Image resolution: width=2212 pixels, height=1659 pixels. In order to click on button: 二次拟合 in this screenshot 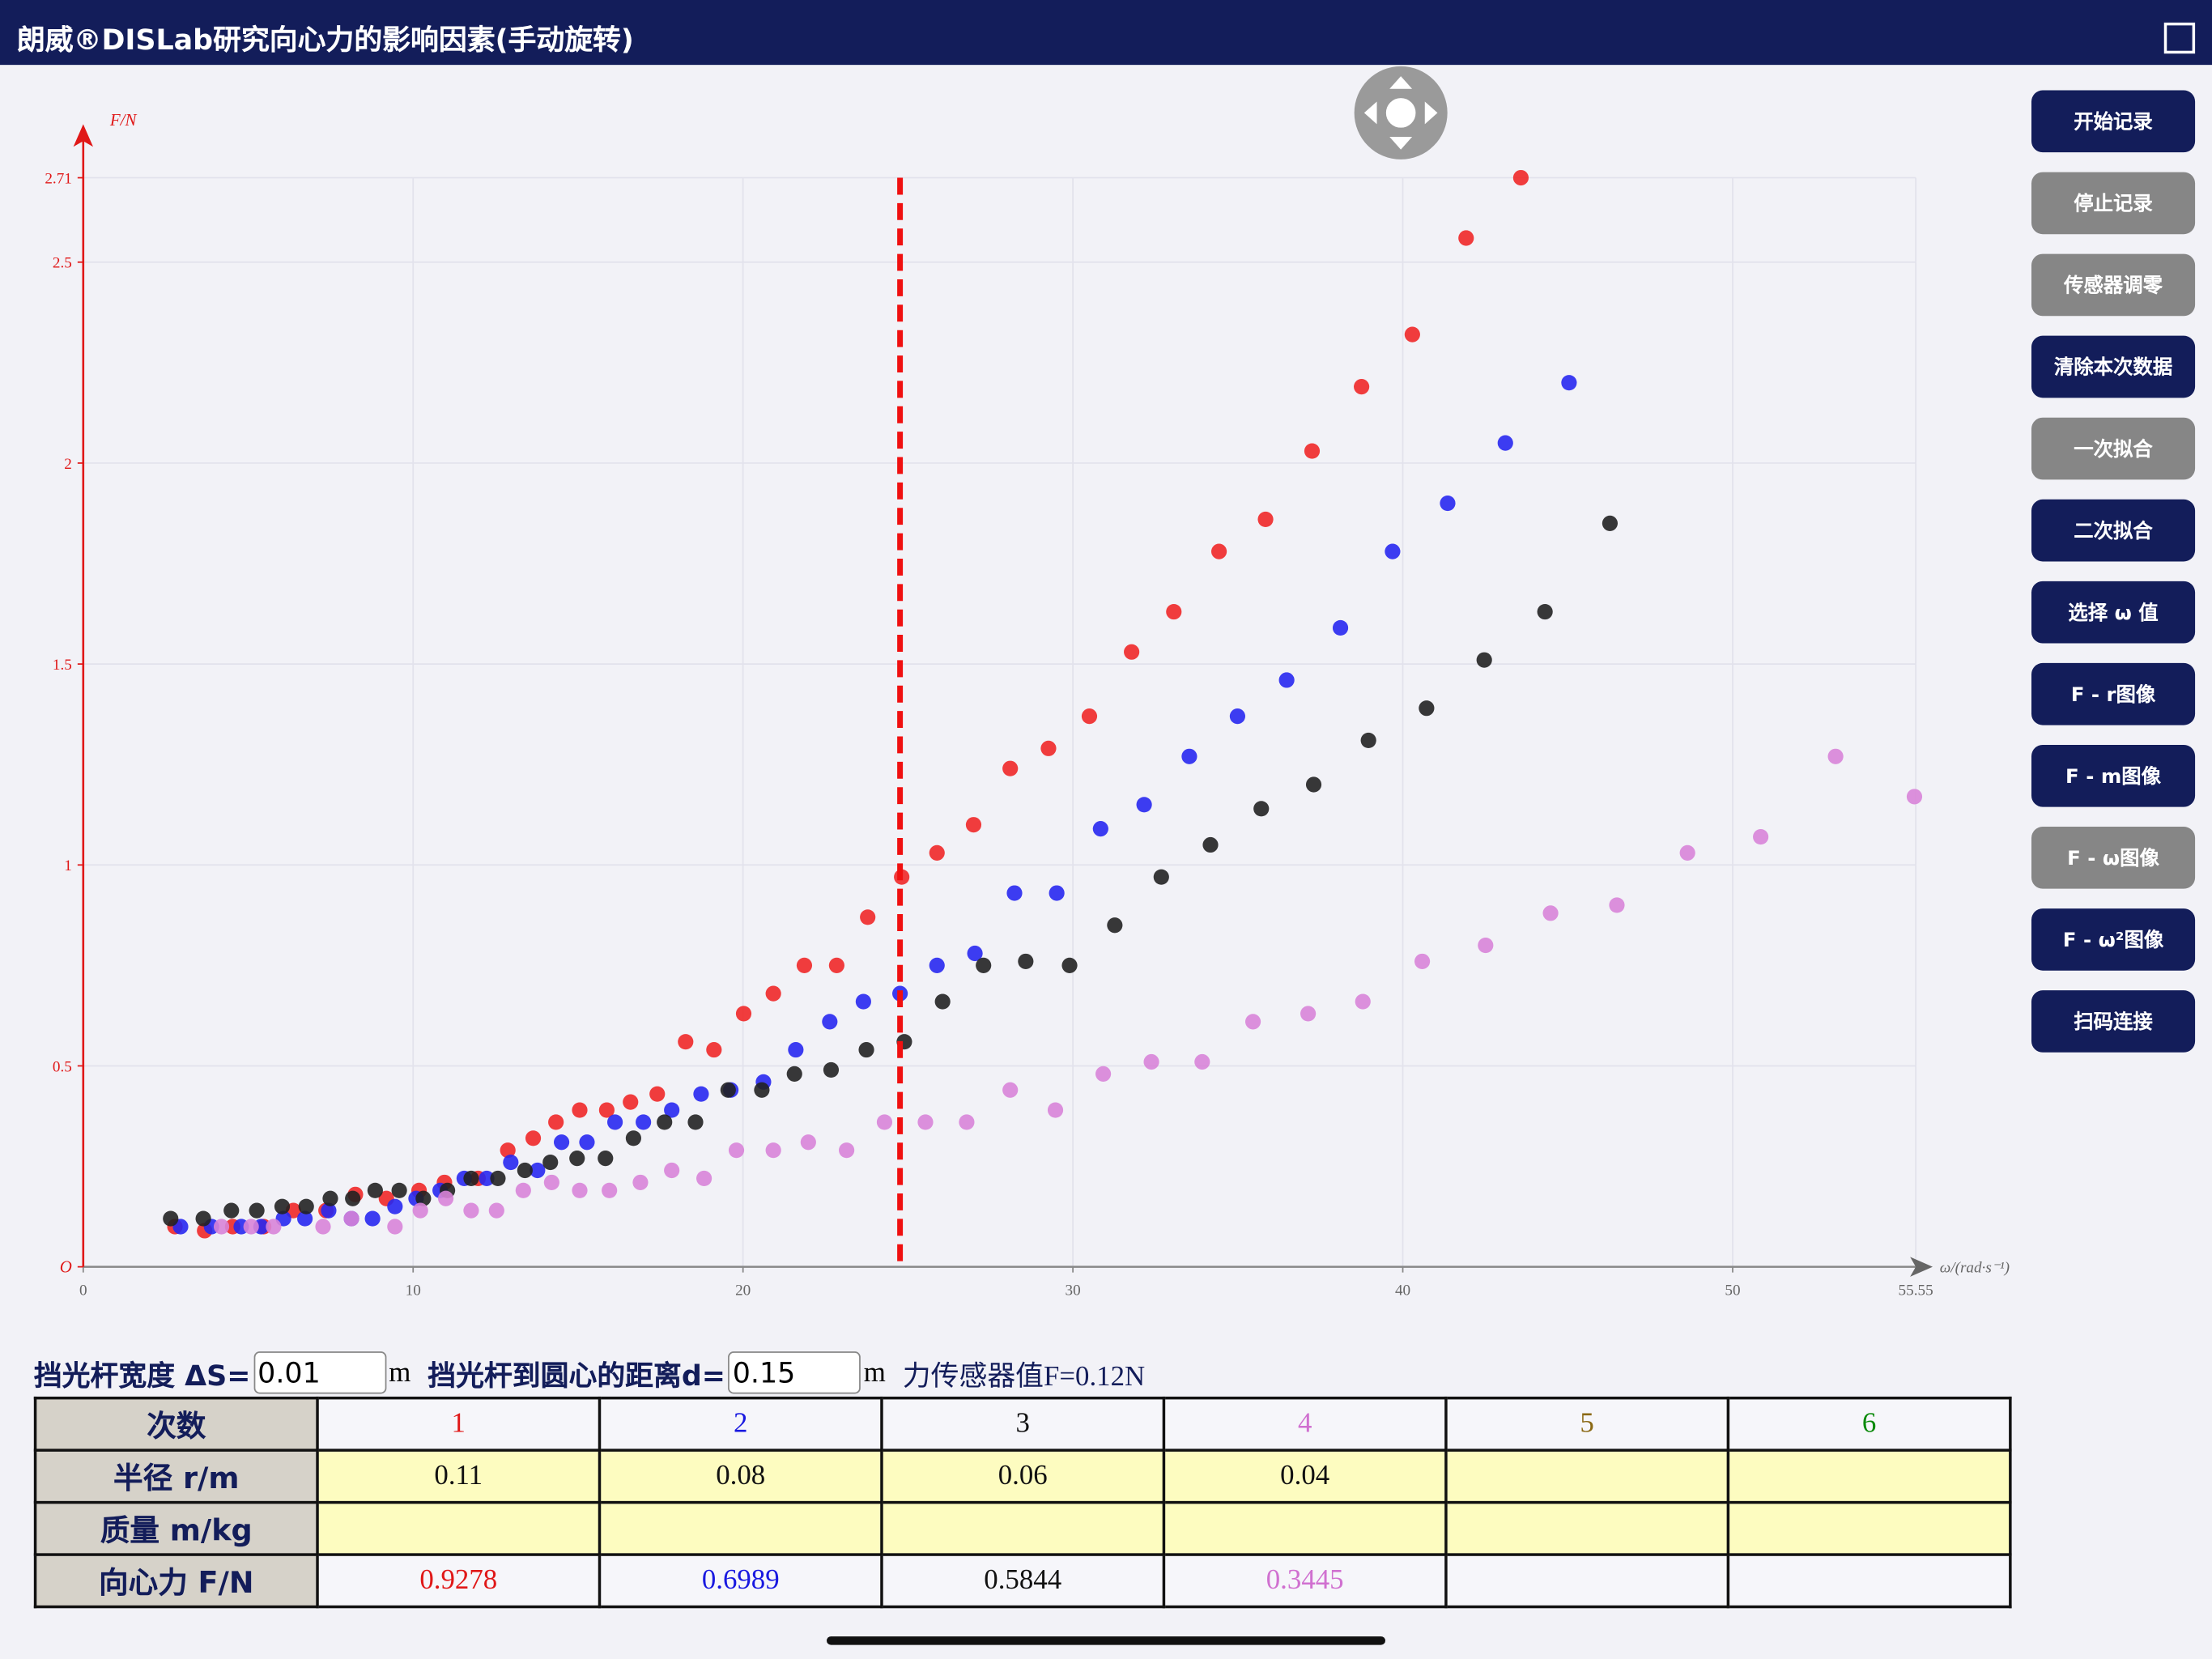, I will do `click(2114, 531)`.